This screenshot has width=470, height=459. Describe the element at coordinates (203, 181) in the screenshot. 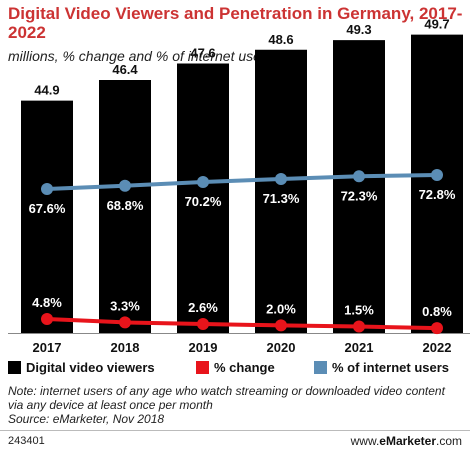

I see `penetration-point-2019` at that location.